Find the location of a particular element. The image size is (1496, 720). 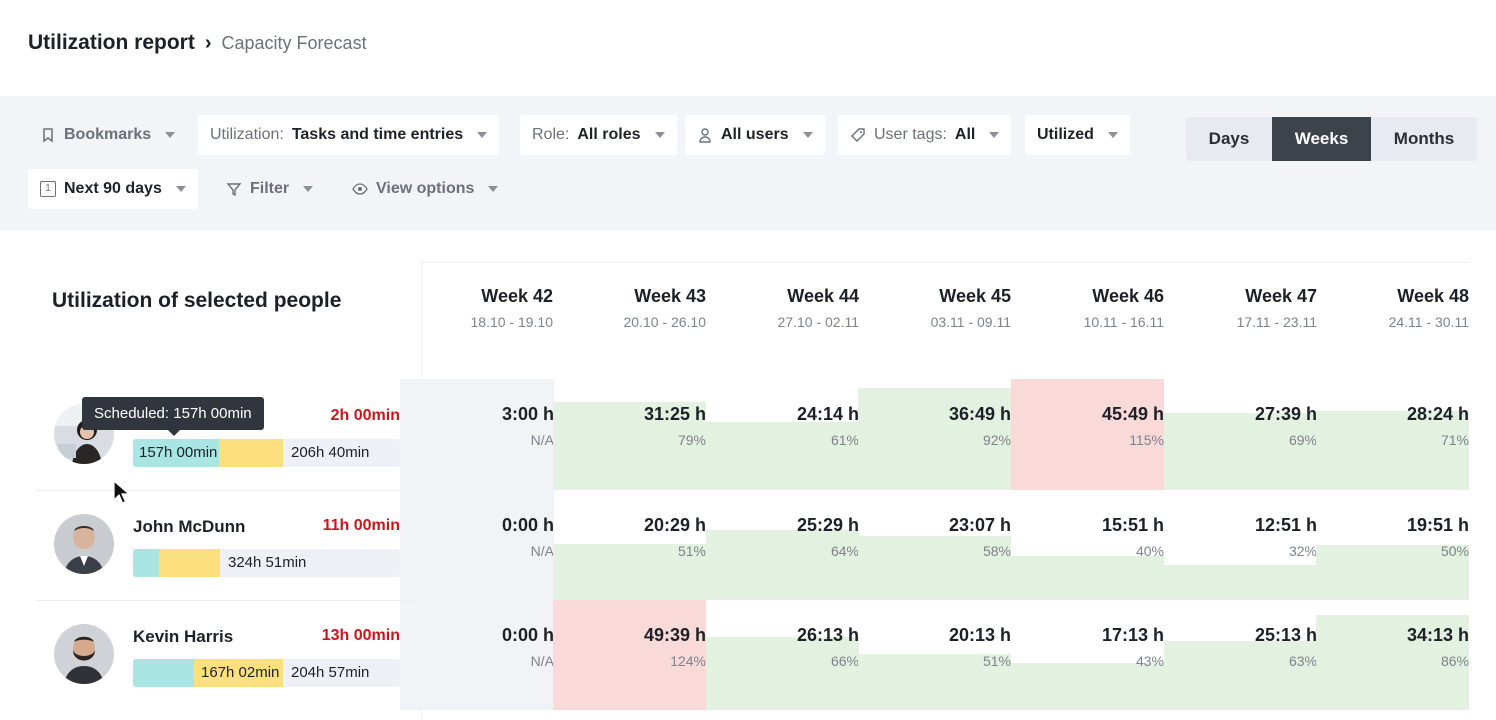

utilization-cell: 15:51 h 40% is located at coordinates (1087, 545).